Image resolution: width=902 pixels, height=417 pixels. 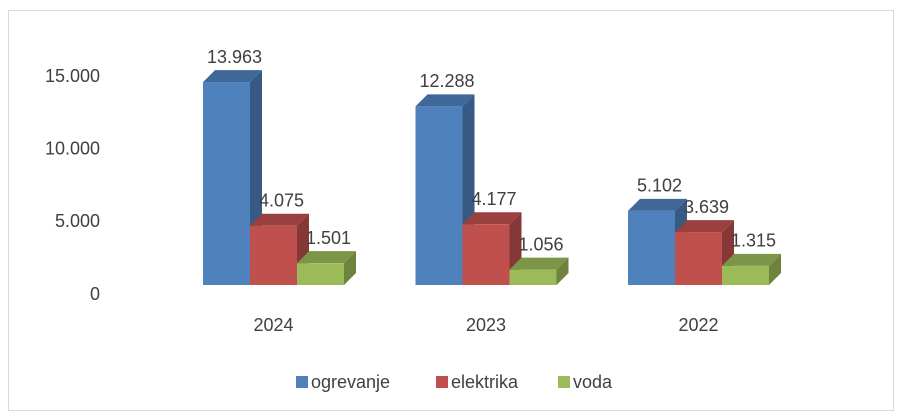 What do you see at coordinates (281, 201) in the screenshot?
I see `data-label: 4.075` at bounding box center [281, 201].